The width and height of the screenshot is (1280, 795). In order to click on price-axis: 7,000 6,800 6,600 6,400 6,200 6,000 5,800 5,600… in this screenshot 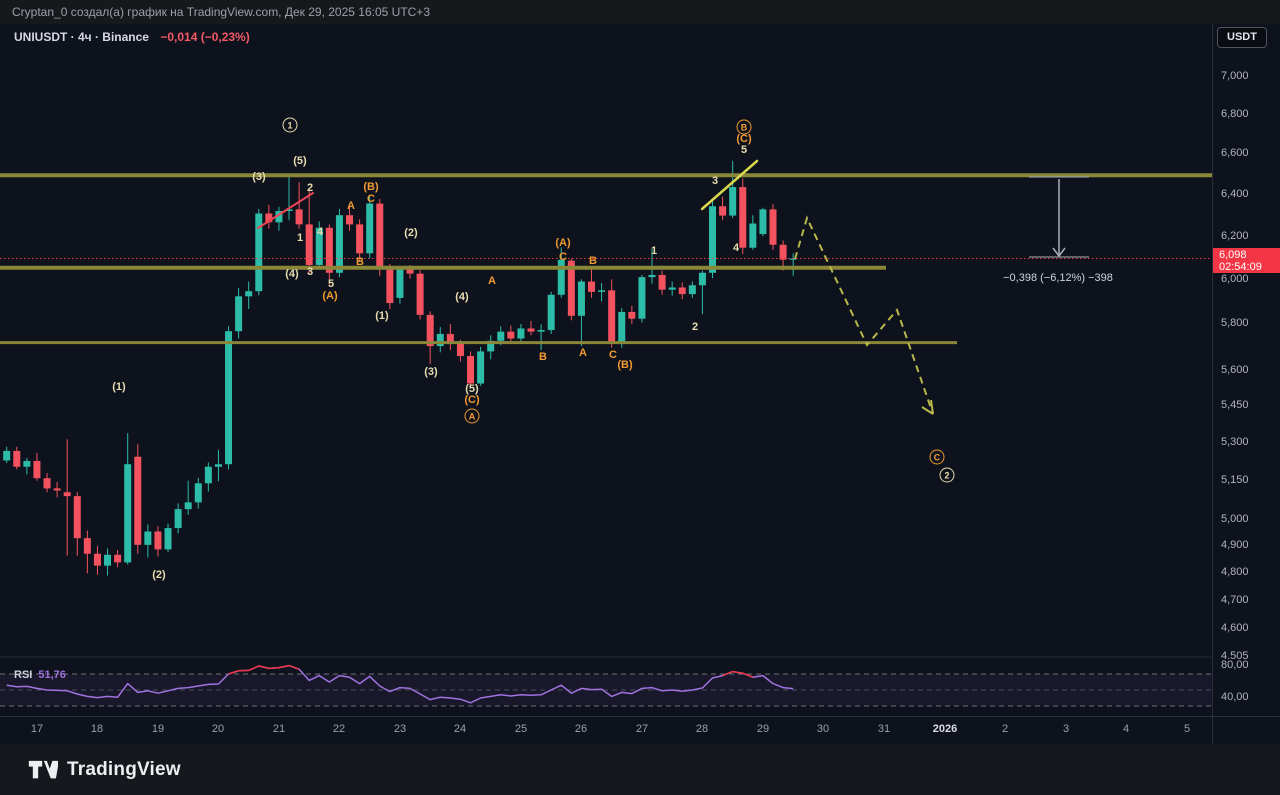, I will do `click(1246, 370)`.